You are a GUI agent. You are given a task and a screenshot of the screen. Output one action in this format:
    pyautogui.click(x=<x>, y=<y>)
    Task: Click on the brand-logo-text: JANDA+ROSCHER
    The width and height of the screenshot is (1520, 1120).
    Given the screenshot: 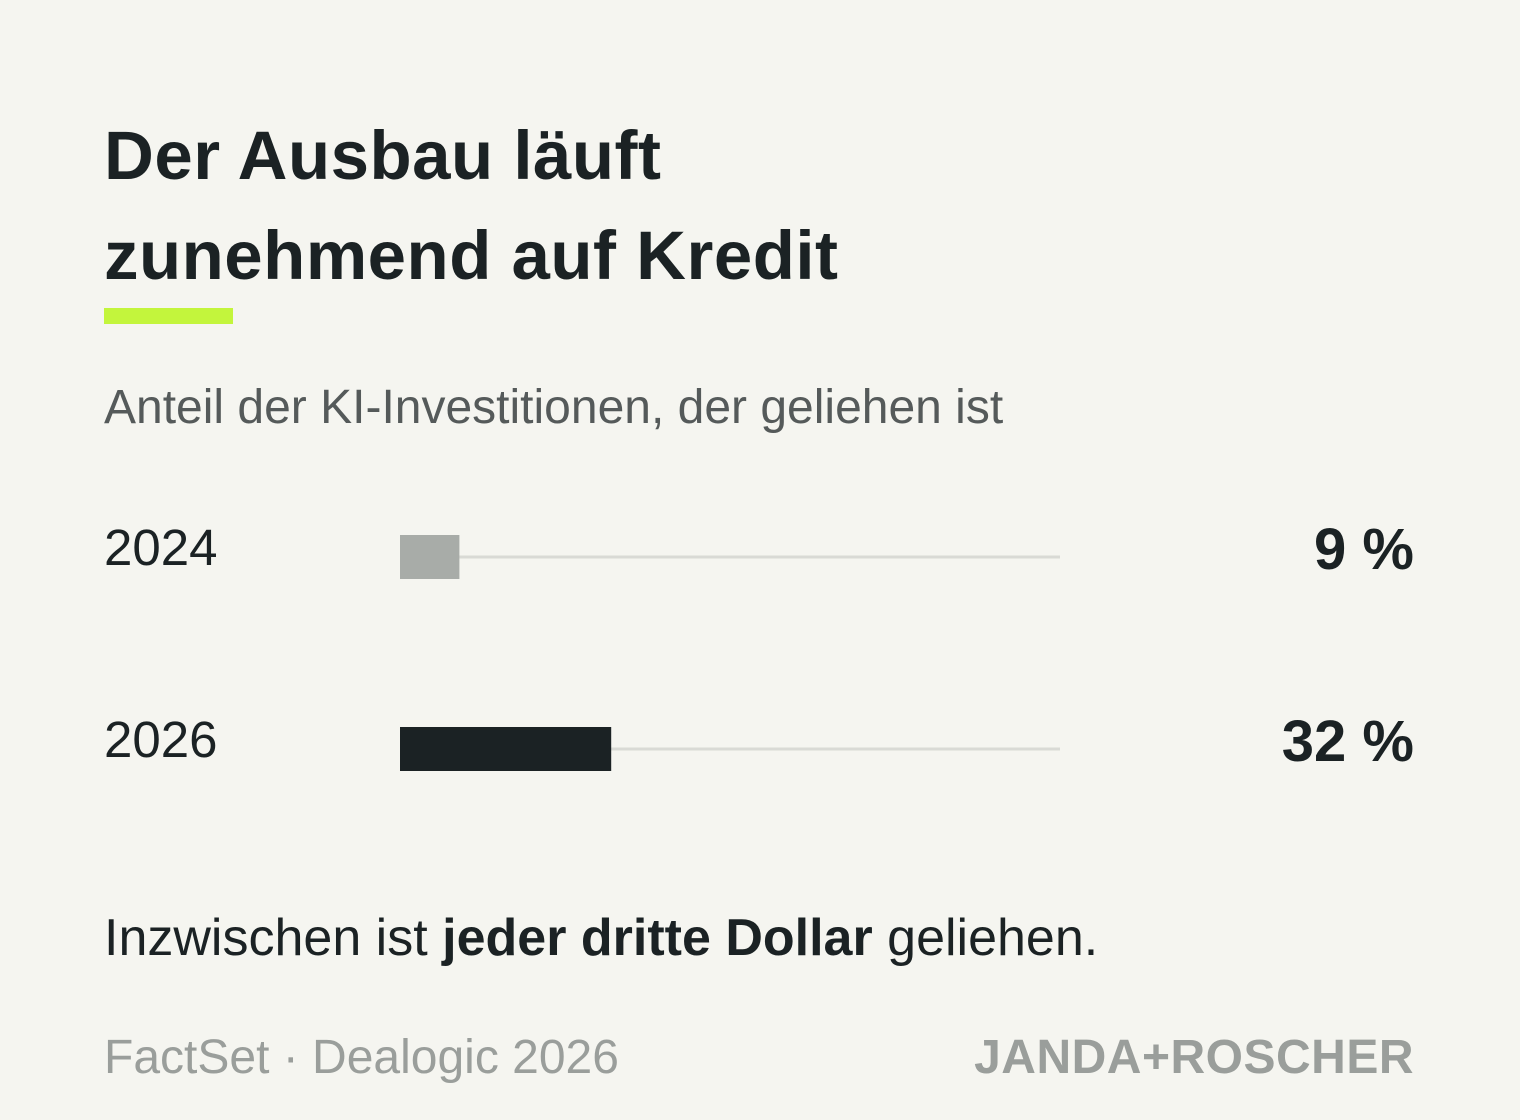 What is the action you would take?
    pyautogui.click(x=1194, y=1057)
    